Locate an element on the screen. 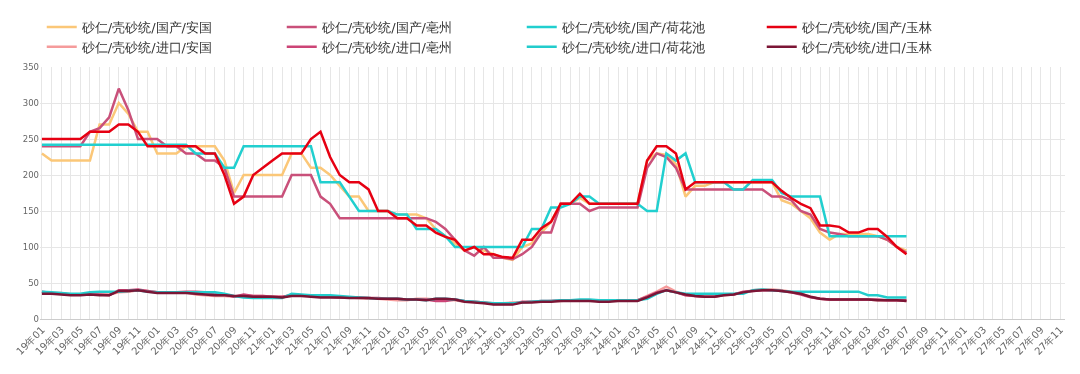 The height and width of the screenshot is (374, 1080). legend-label: 砂仁/壳砂统/进口/玉林 is located at coordinates (866, 47).